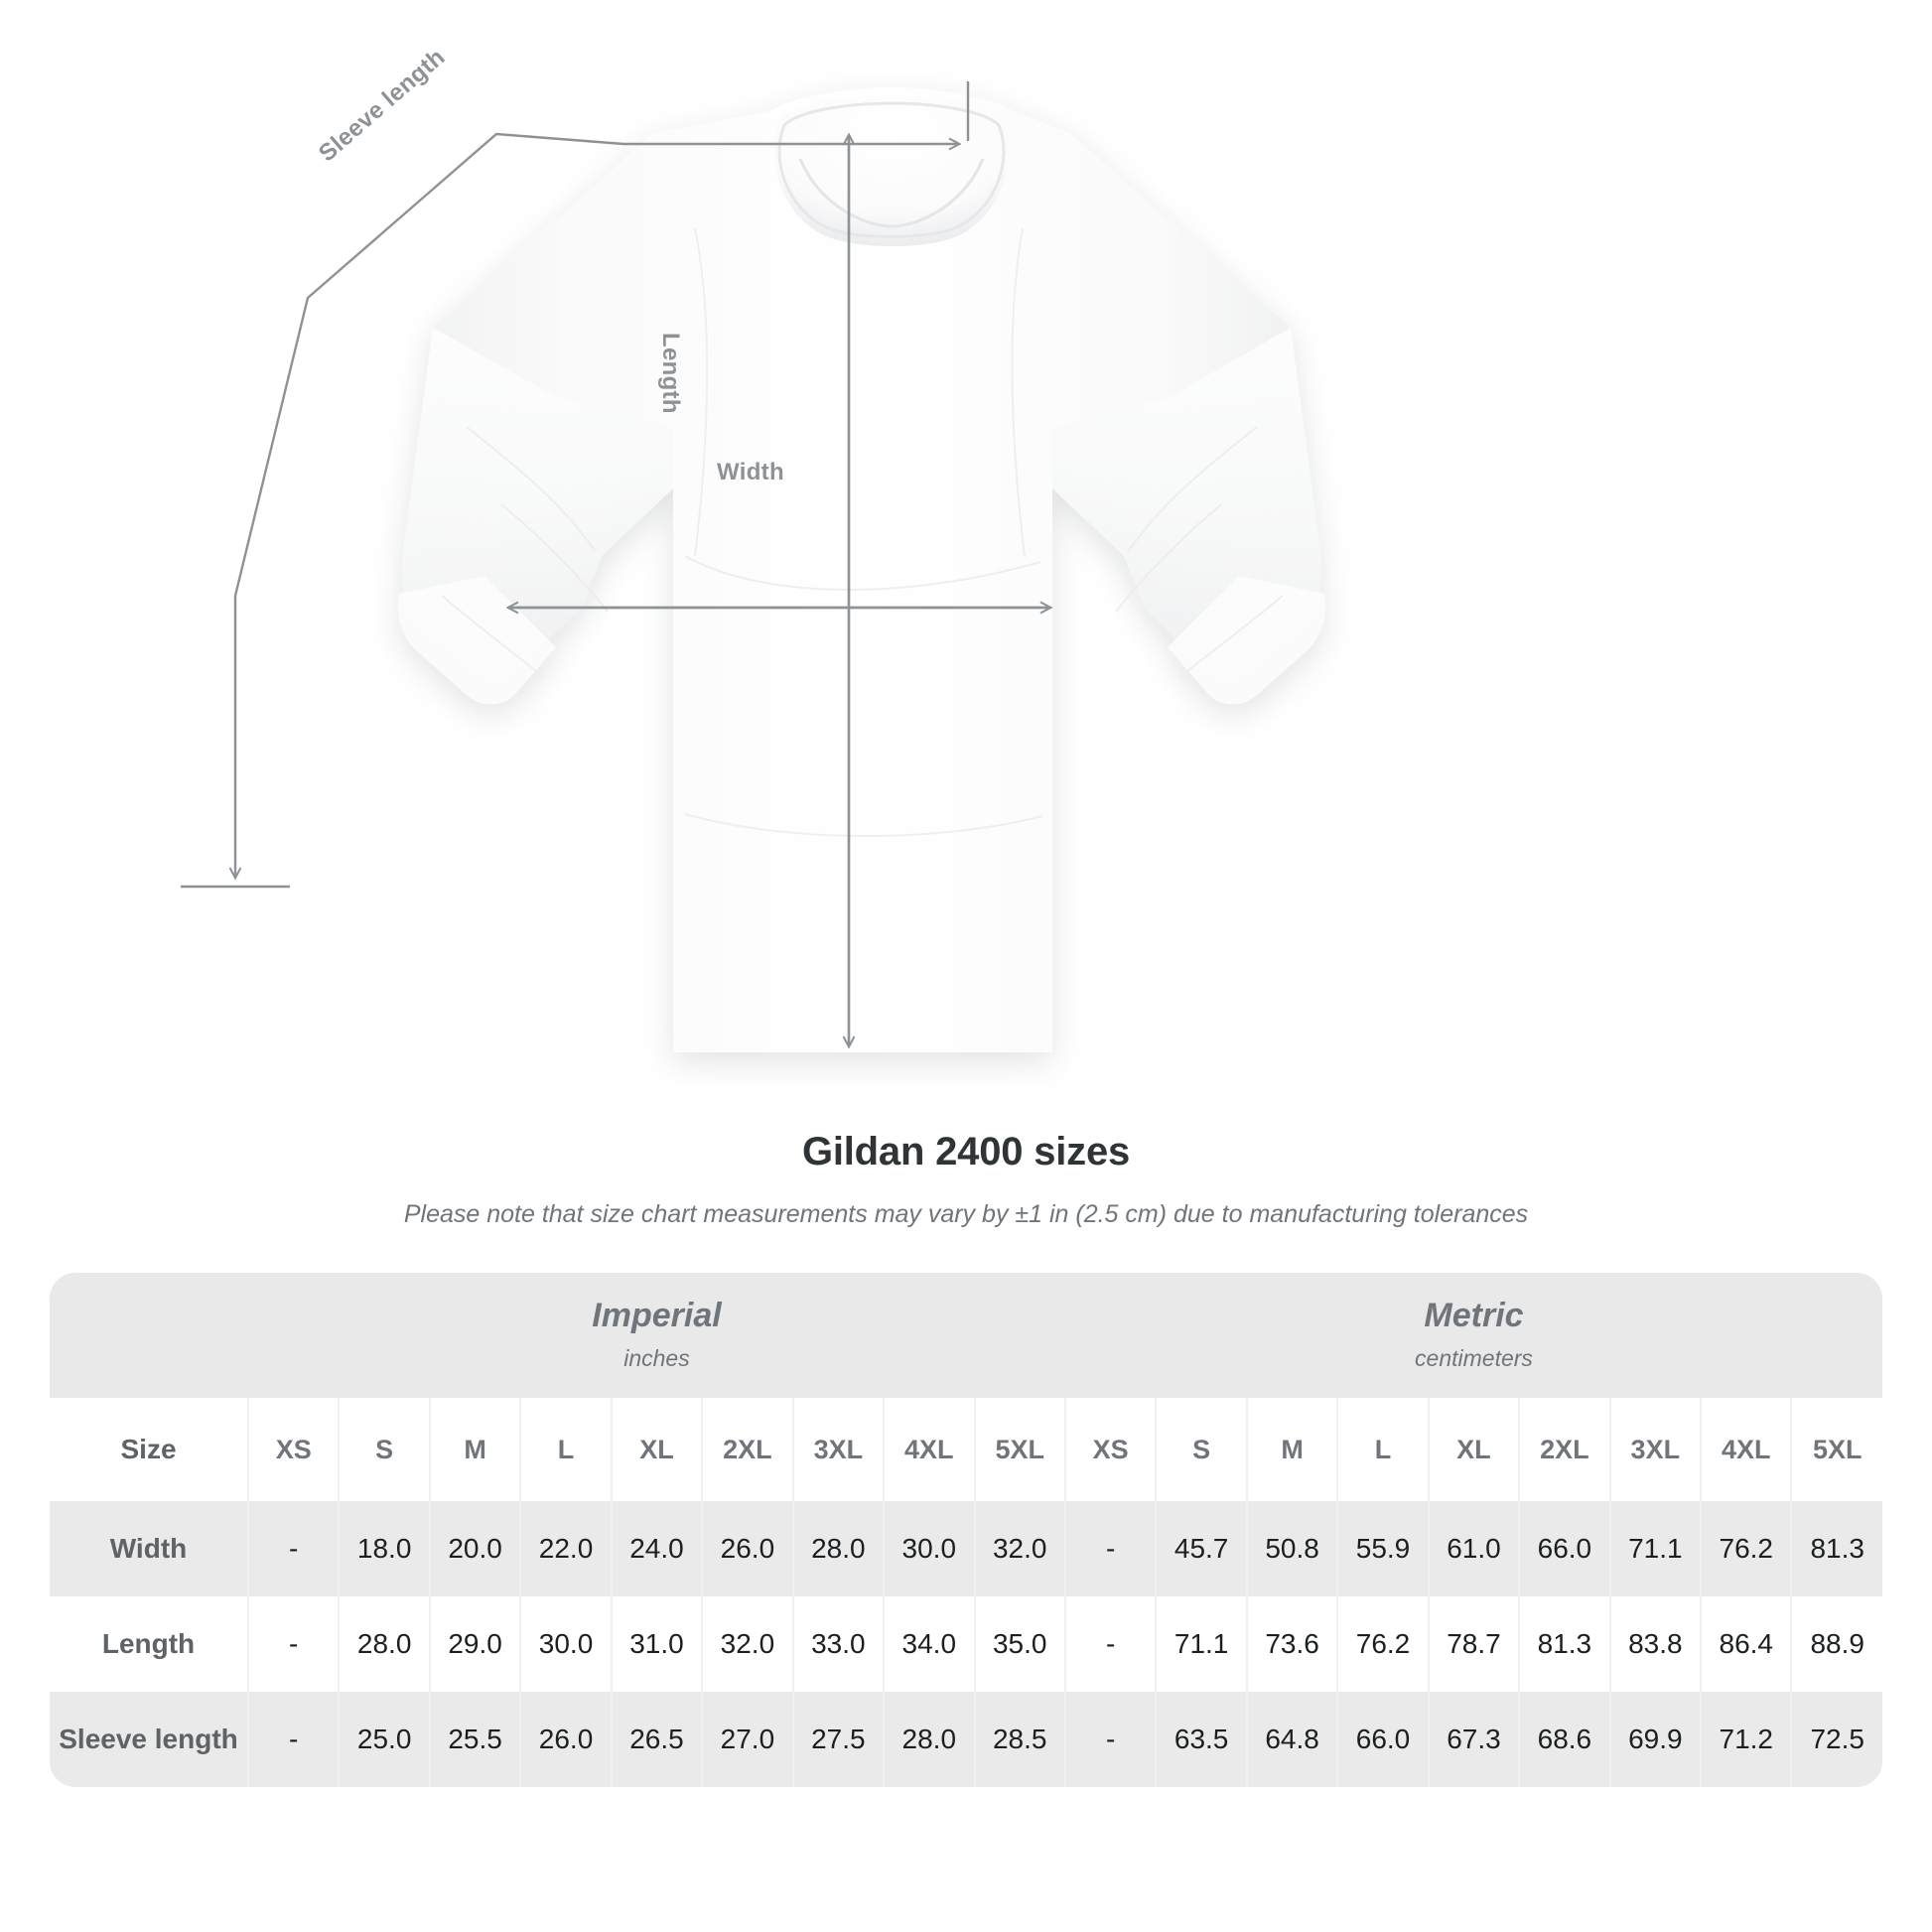 The image size is (1932, 1932). What do you see at coordinates (566, 1549) in the screenshot?
I see `cell-width-l-imperial: 22.0` at bounding box center [566, 1549].